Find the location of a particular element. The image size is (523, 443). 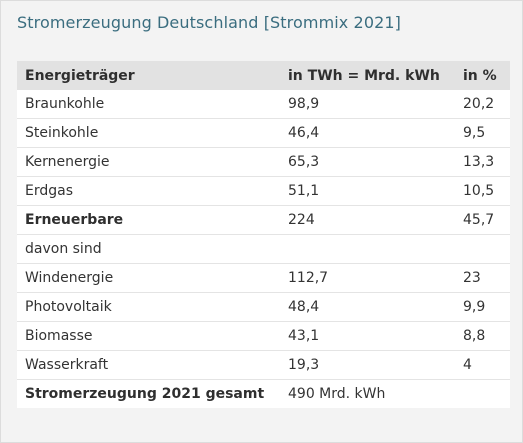

table-row: Windenergie 112,7 23 is located at coordinates (263, 278).